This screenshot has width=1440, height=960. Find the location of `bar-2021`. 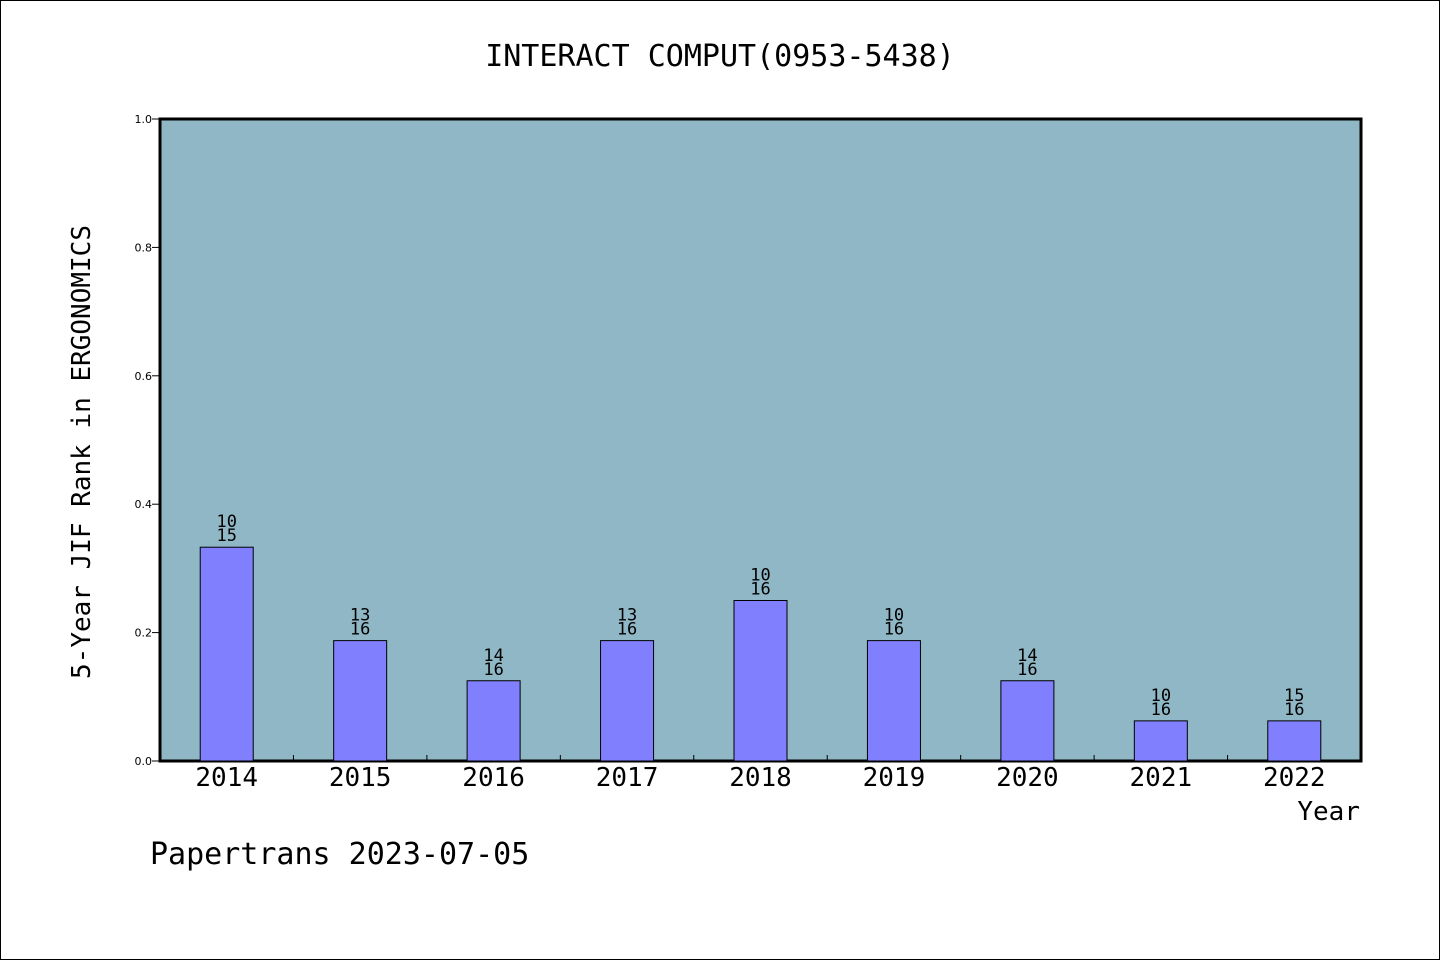

bar-2021 is located at coordinates (1160, 741).